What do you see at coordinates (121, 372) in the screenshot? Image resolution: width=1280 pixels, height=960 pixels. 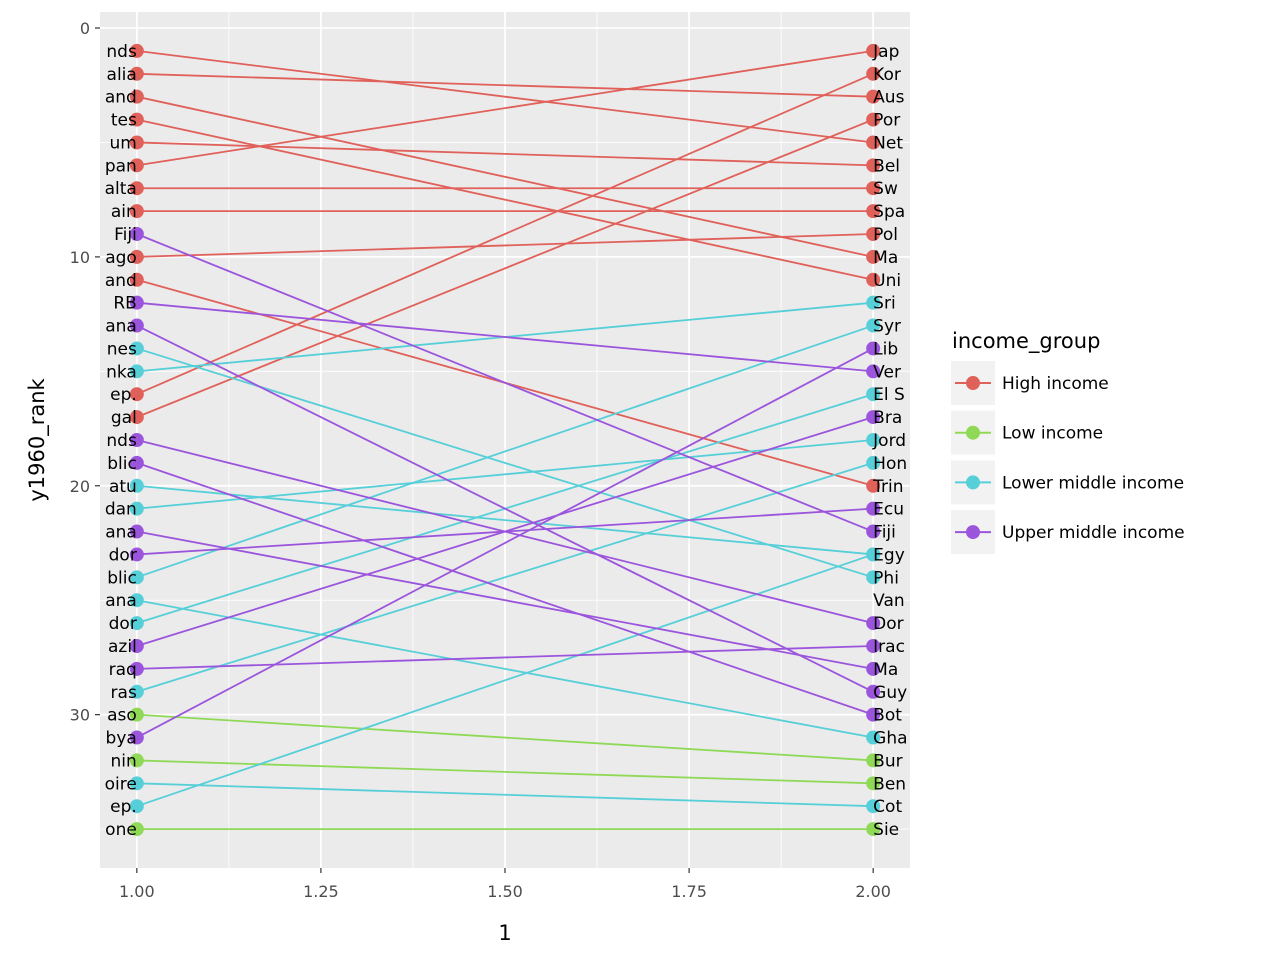 I see `left-point-label: nka` at bounding box center [121, 372].